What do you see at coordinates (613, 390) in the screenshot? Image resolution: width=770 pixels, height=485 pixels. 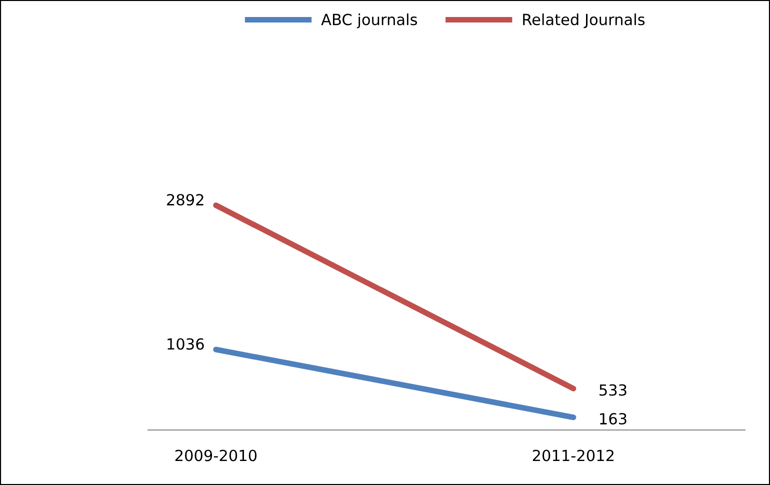 I see `data-label: 533` at bounding box center [613, 390].